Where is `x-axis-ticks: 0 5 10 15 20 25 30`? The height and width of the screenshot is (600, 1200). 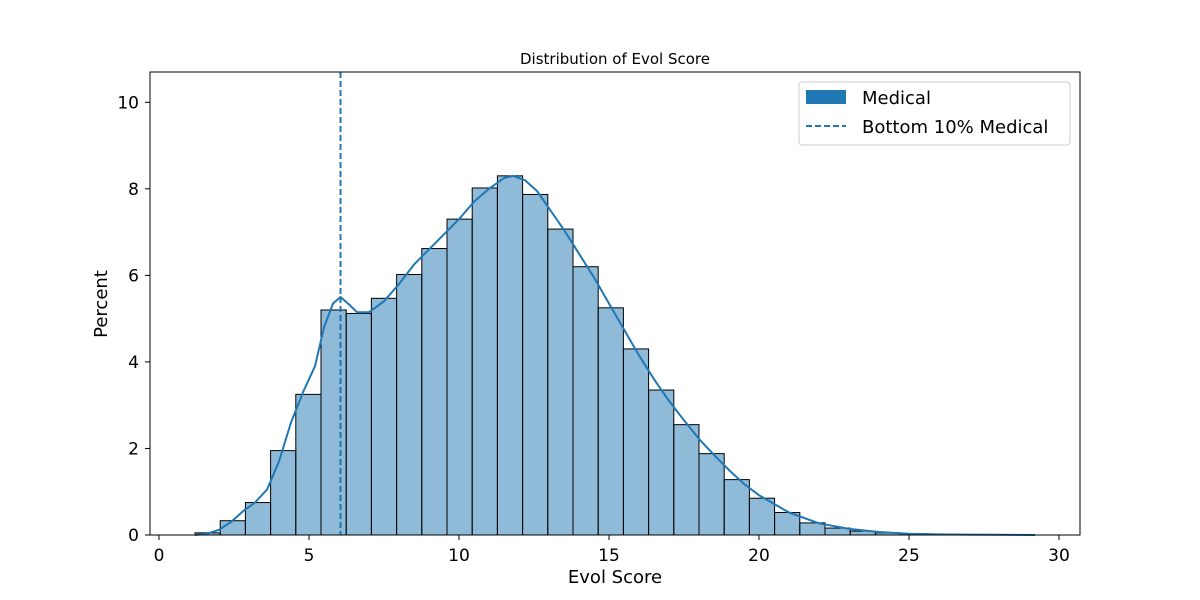
x-axis-ticks: 0 5 10 15 20 25 30 is located at coordinates (612, 550).